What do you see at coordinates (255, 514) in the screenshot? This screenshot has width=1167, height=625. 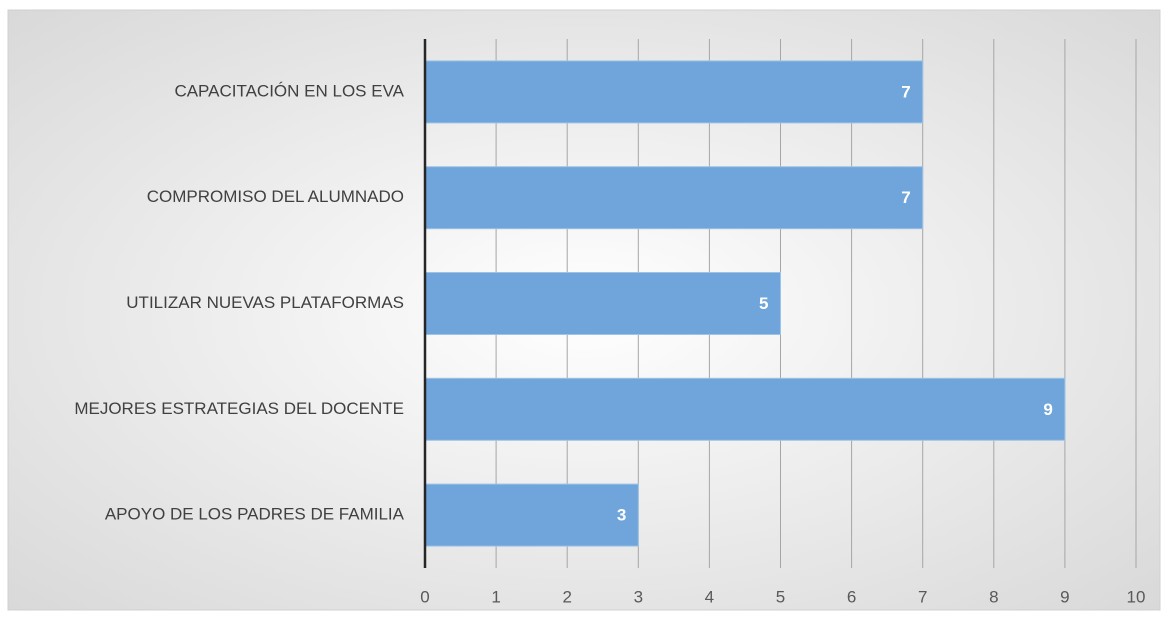 I see `y-tick-label: APOYO DE LOS PADRES DE FAMILIA` at bounding box center [255, 514].